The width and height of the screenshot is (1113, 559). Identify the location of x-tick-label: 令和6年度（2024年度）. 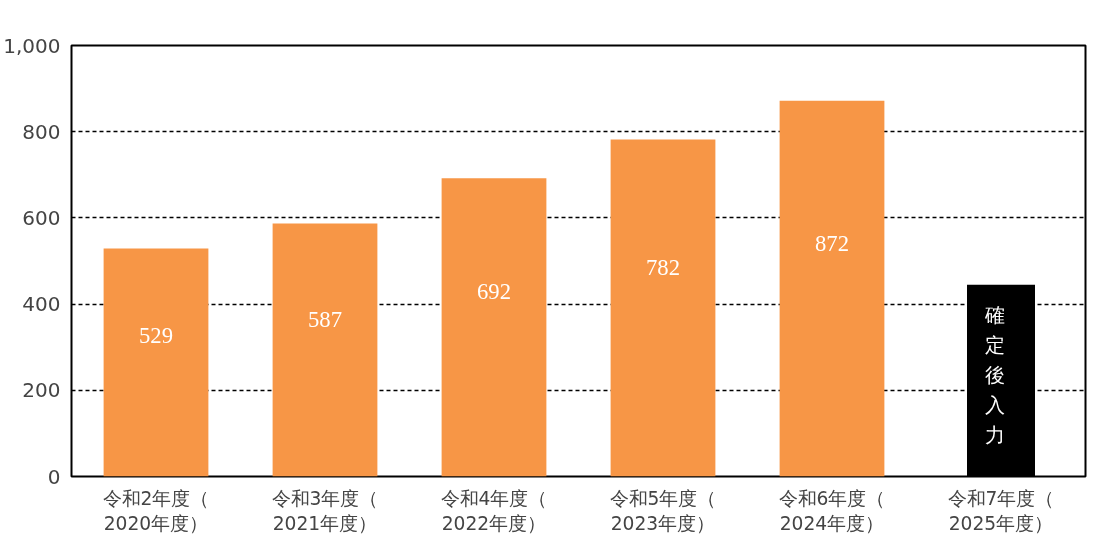
(832, 510).